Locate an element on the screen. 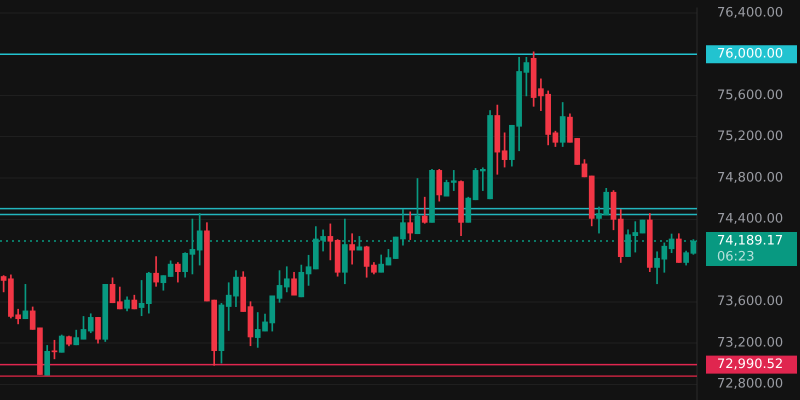 Image resolution: width=800 pixels, height=400 pixels. text: 06:23 is located at coordinates (735, 256).